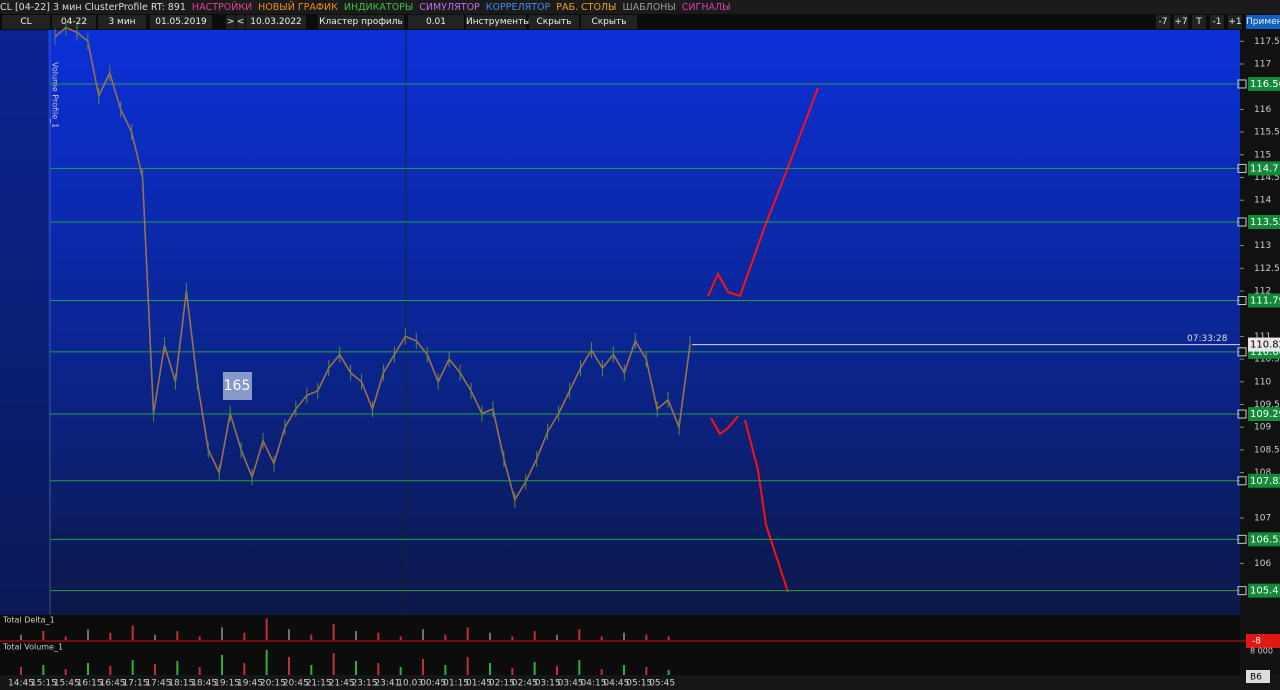 The height and width of the screenshot is (690, 1280). Describe the element at coordinates (1267, 360) in the screenshot. I see `y-tick-label: 110.5` at that location.